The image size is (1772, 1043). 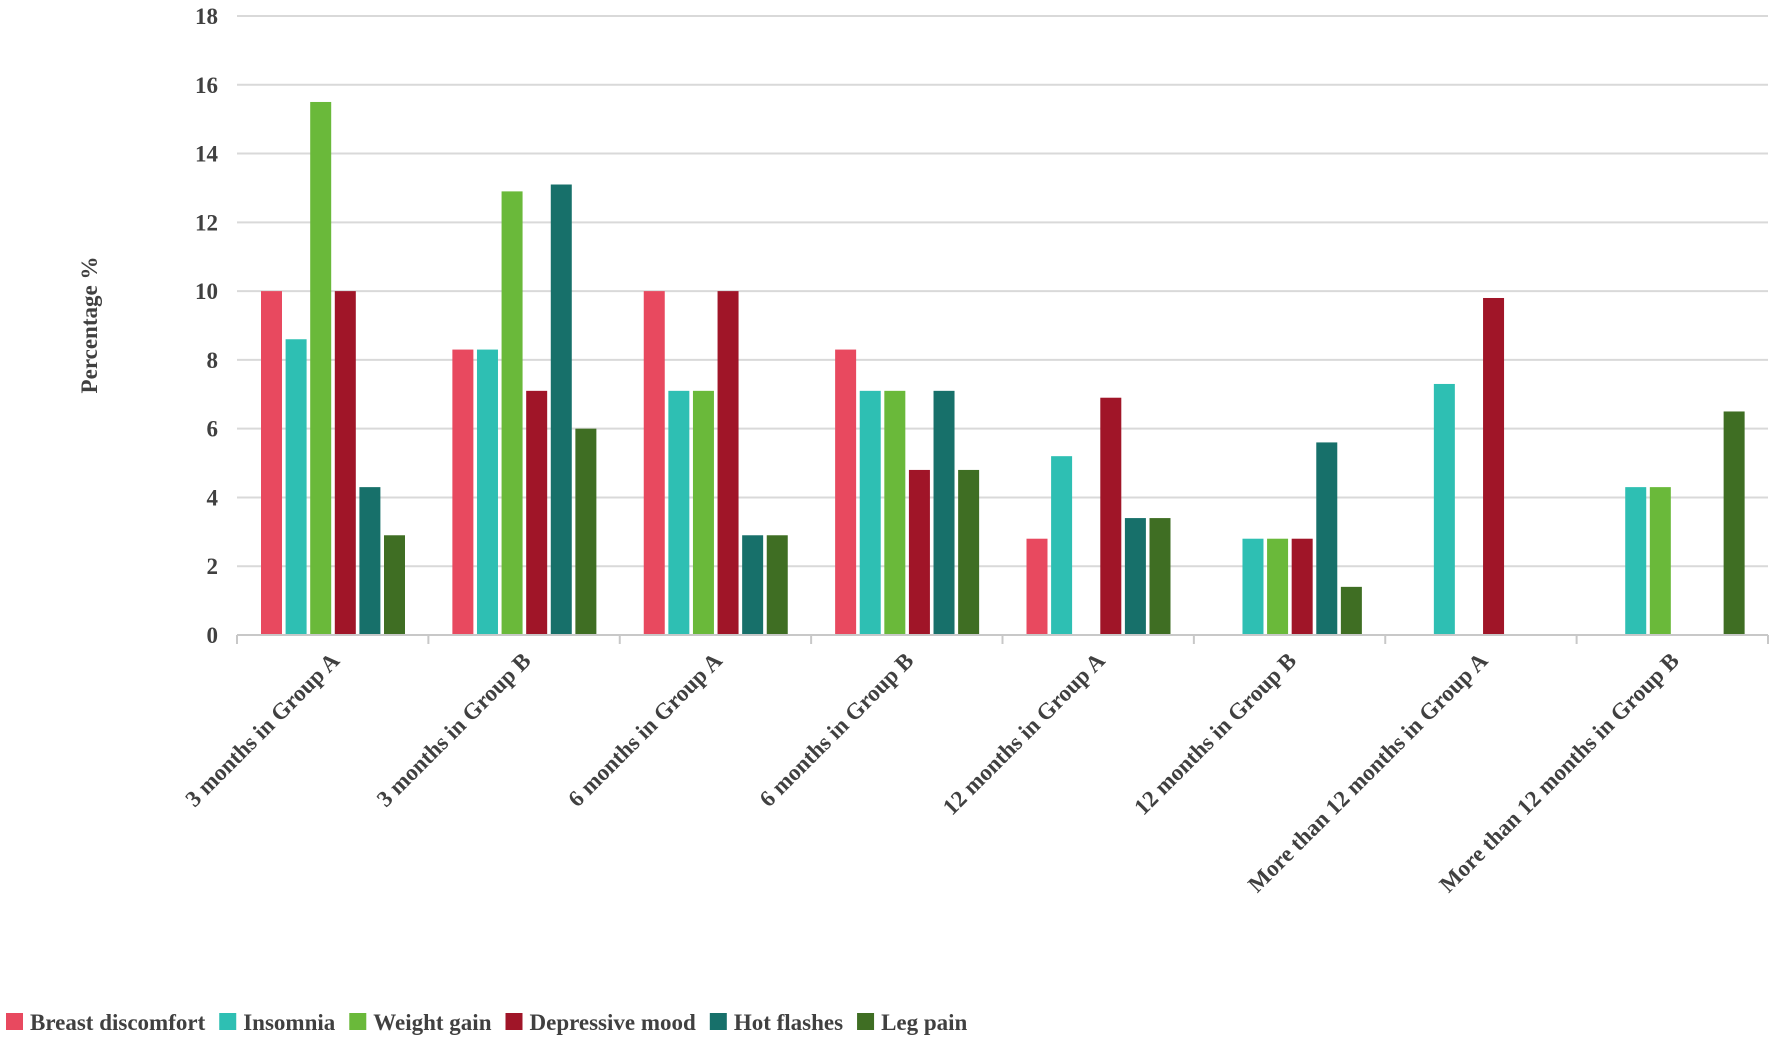 I want to click on x-axis, so click(x=1002, y=639).